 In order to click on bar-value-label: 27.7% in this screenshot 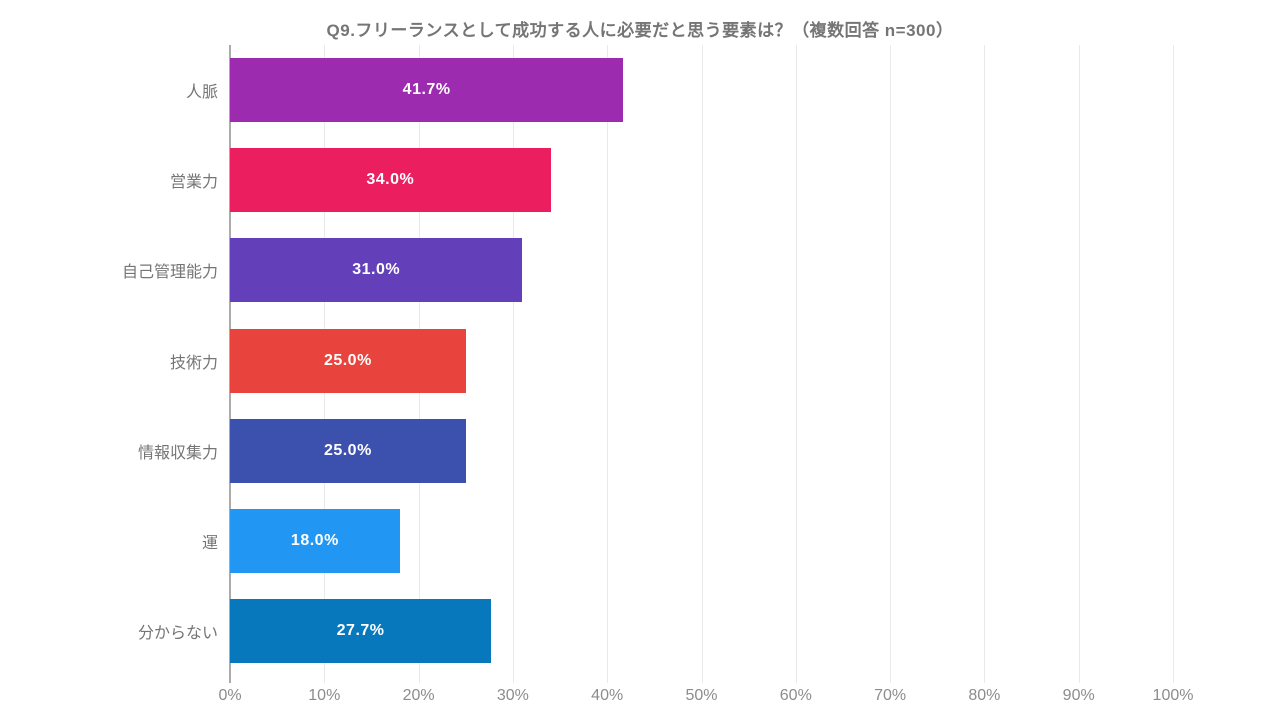, I will do `click(360, 630)`.